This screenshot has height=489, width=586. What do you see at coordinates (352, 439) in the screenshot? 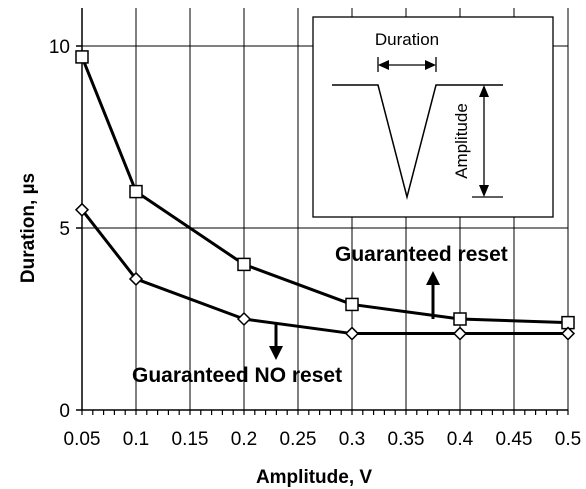
I see `x-tick-label: 0.3` at bounding box center [352, 439].